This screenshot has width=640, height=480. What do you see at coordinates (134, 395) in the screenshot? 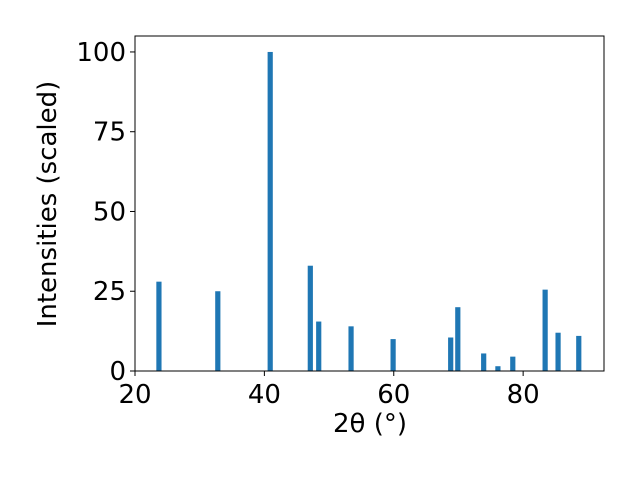
I see `x-tick-label: 20` at bounding box center [134, 395].